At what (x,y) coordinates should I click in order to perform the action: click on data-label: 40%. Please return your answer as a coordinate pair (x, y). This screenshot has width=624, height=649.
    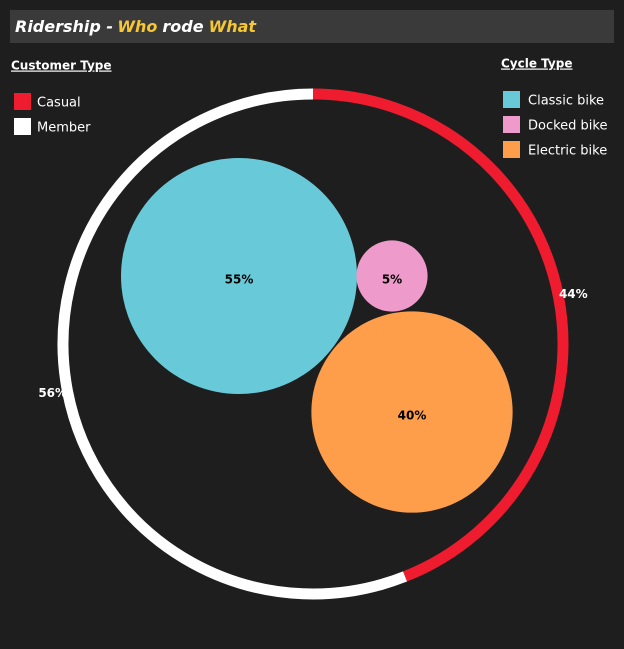
    Looking at the image, I should click on (412, 416).